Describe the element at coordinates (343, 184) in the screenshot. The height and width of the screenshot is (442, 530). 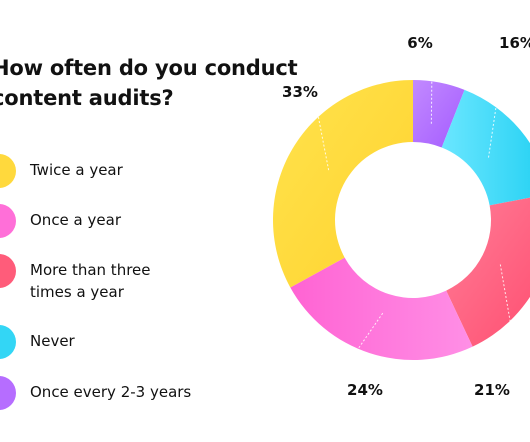
I see `slice-twice-a-year` at that location.